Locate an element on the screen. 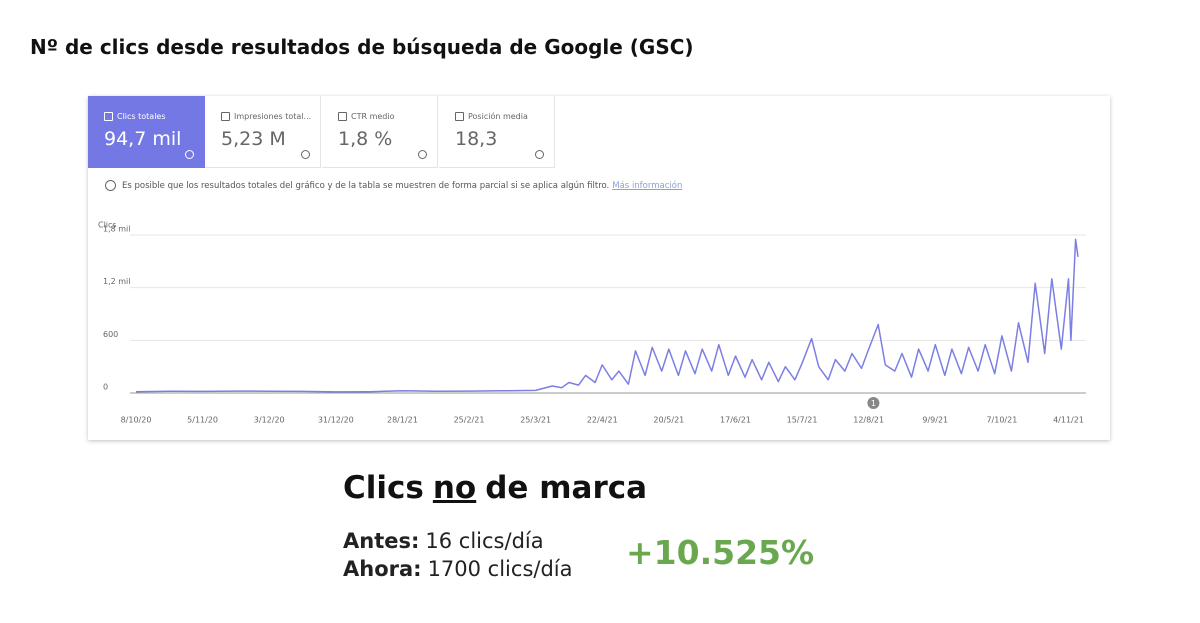 This screenshot has height=623, width=1200. x-tick-label: 22/4/21 is located at coordinates (602, 420).